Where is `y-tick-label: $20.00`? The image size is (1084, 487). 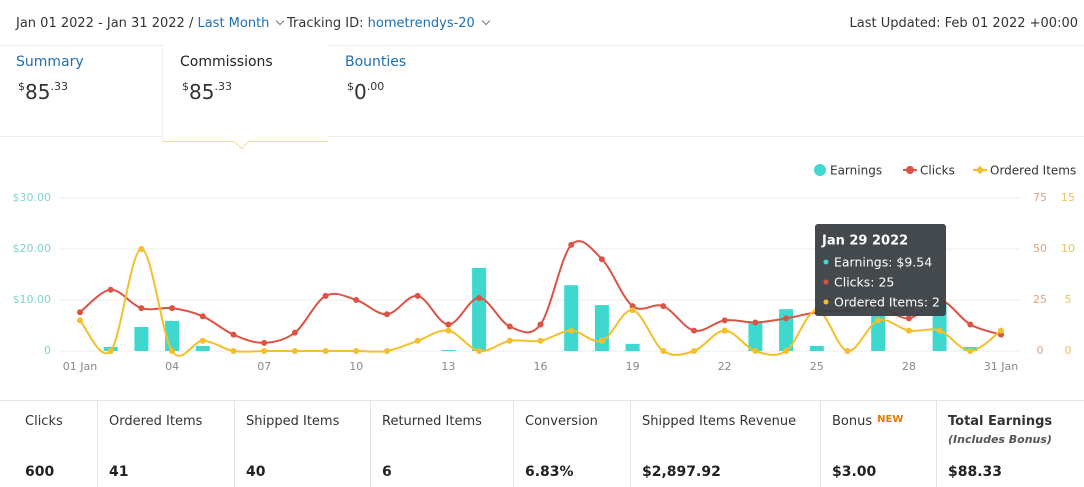
y-tick-label: $20.00 is located at coordinates (32, 248).